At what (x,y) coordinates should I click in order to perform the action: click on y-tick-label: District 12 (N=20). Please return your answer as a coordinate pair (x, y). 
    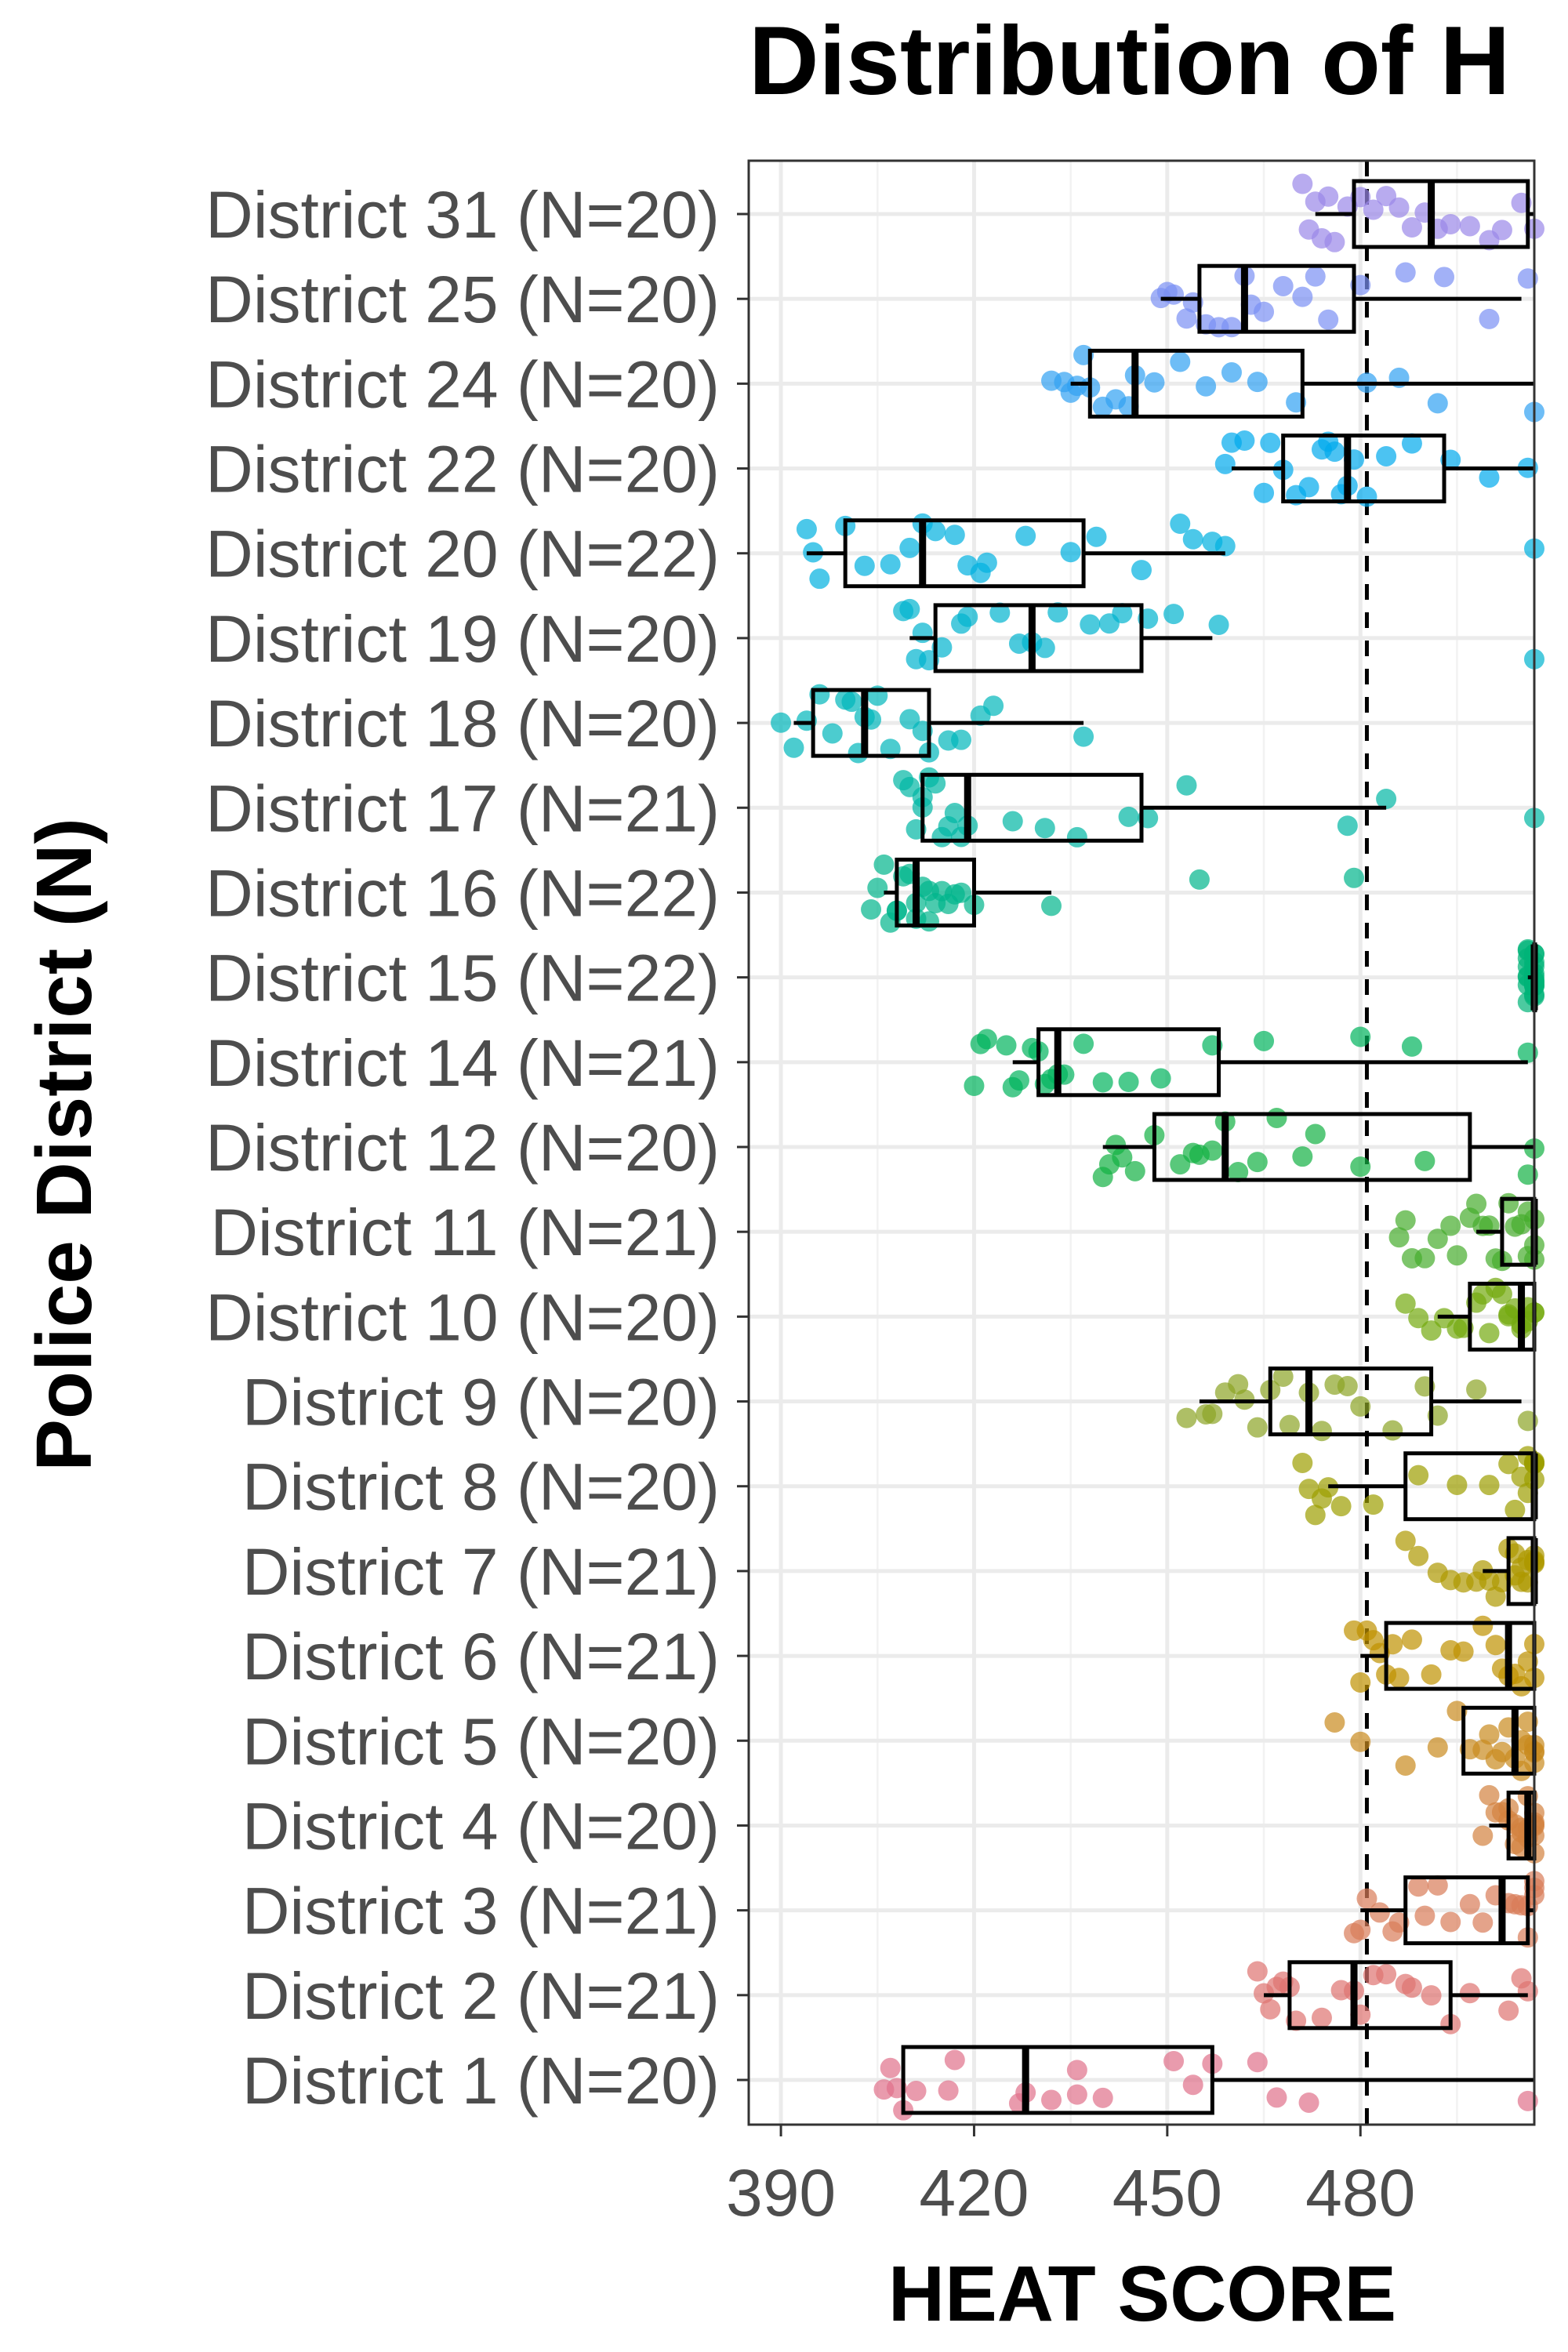
    Looking at the image, I should click on (462, 1148).